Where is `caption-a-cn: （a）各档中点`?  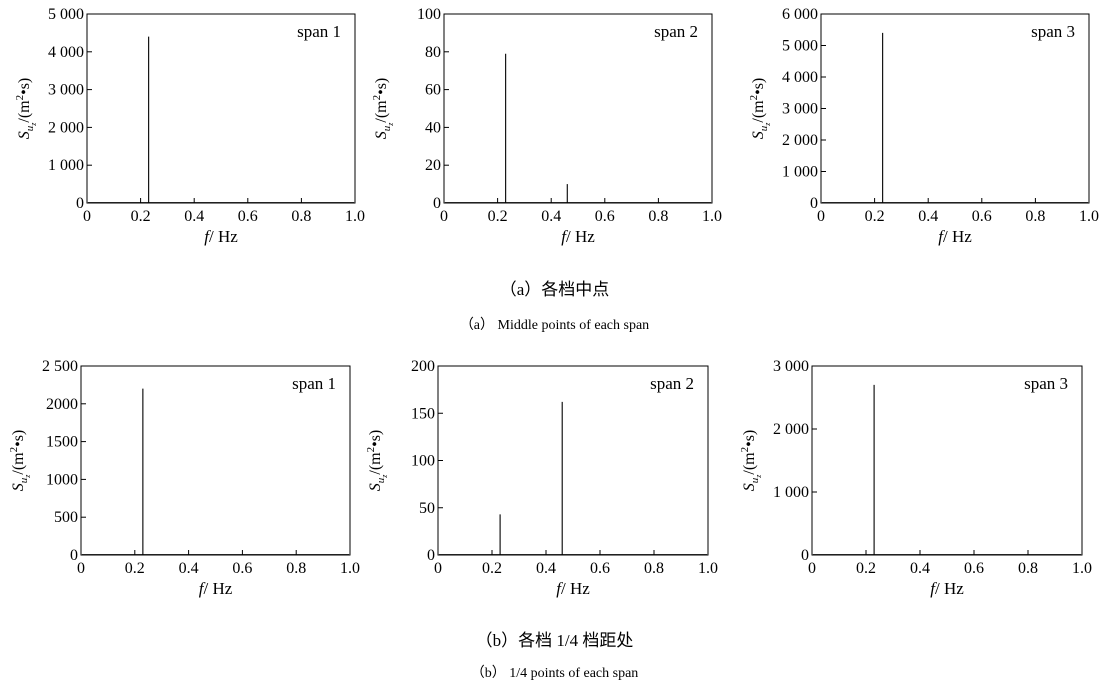
caption-a-cn: （a）各档中点 is located at coordinates (554, 289).